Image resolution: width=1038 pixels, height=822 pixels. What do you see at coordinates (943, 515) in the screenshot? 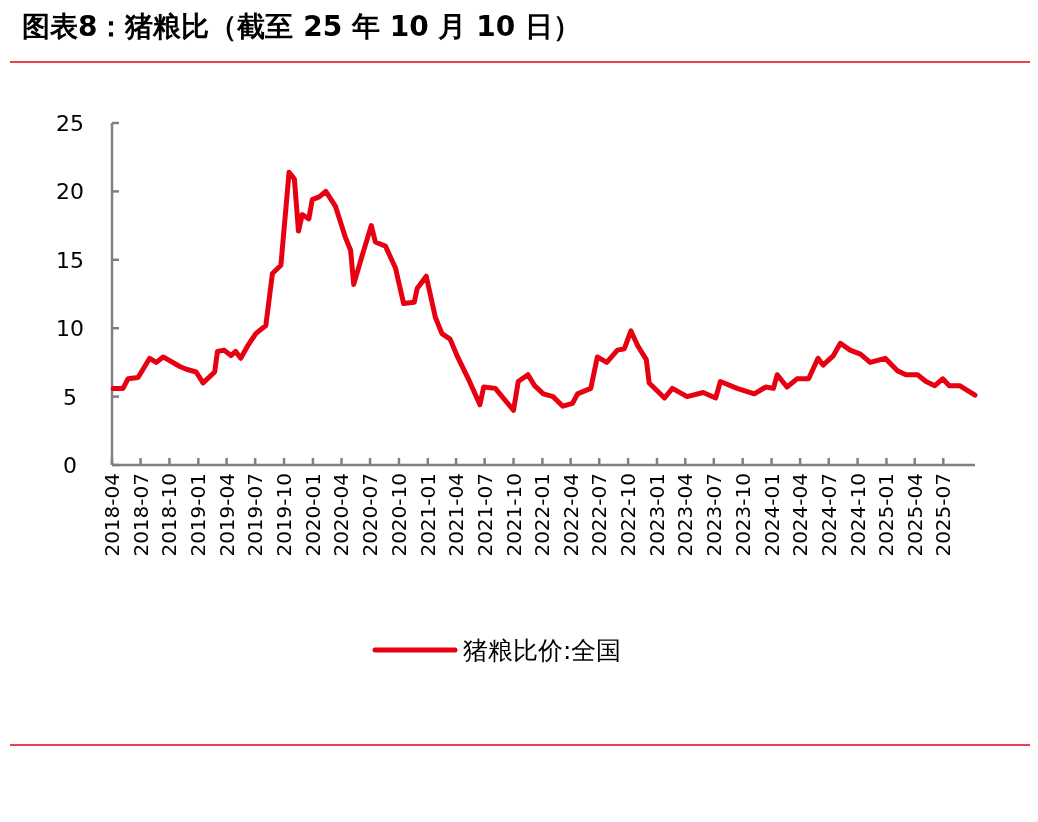
I see `x-tick-label: 2025-07` at bounding box center [943, 515].